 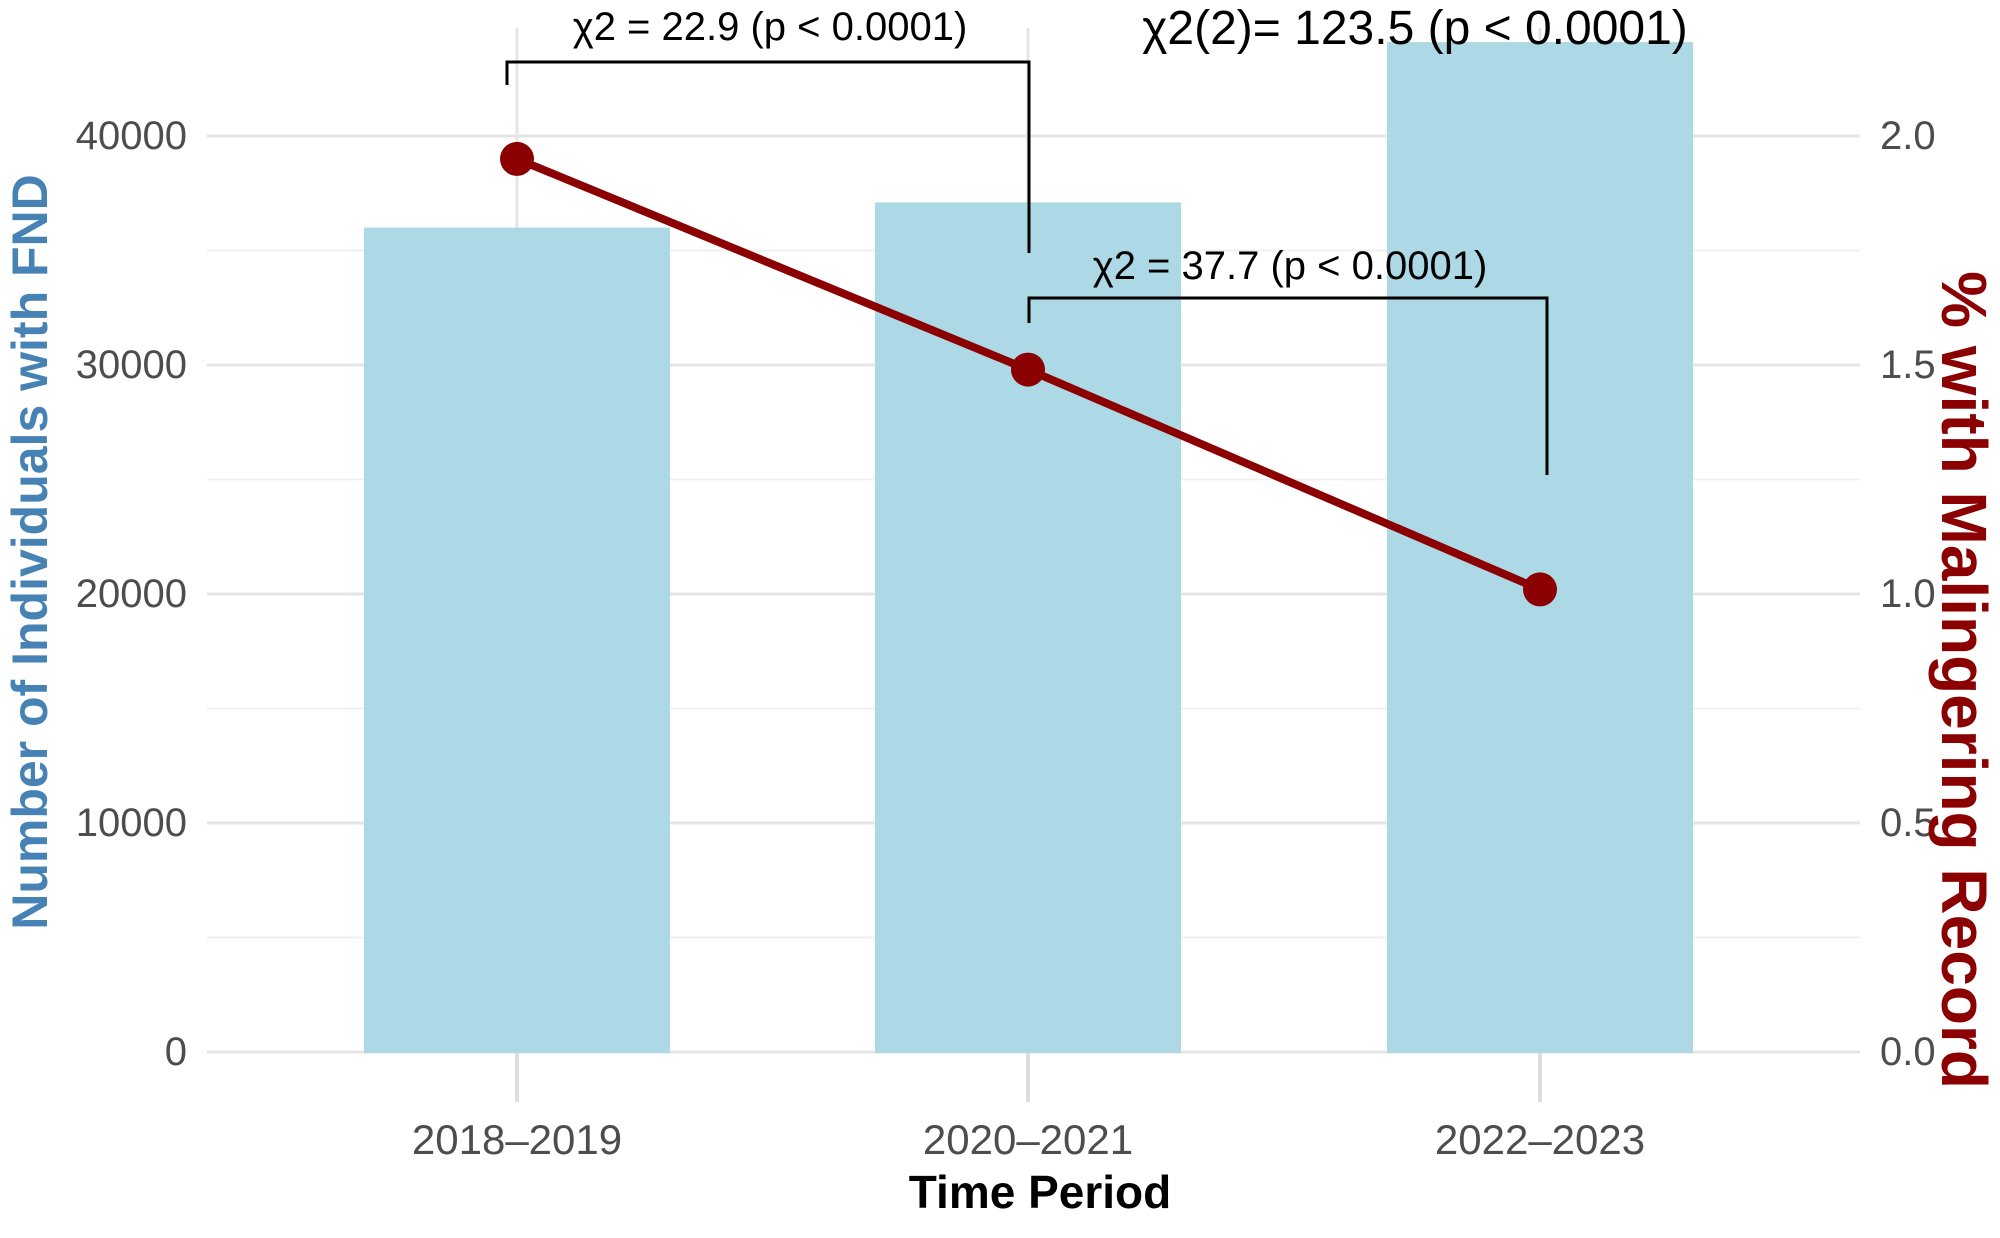 I want to click on data-point-2020–2021, so click(x=1028, y=369).